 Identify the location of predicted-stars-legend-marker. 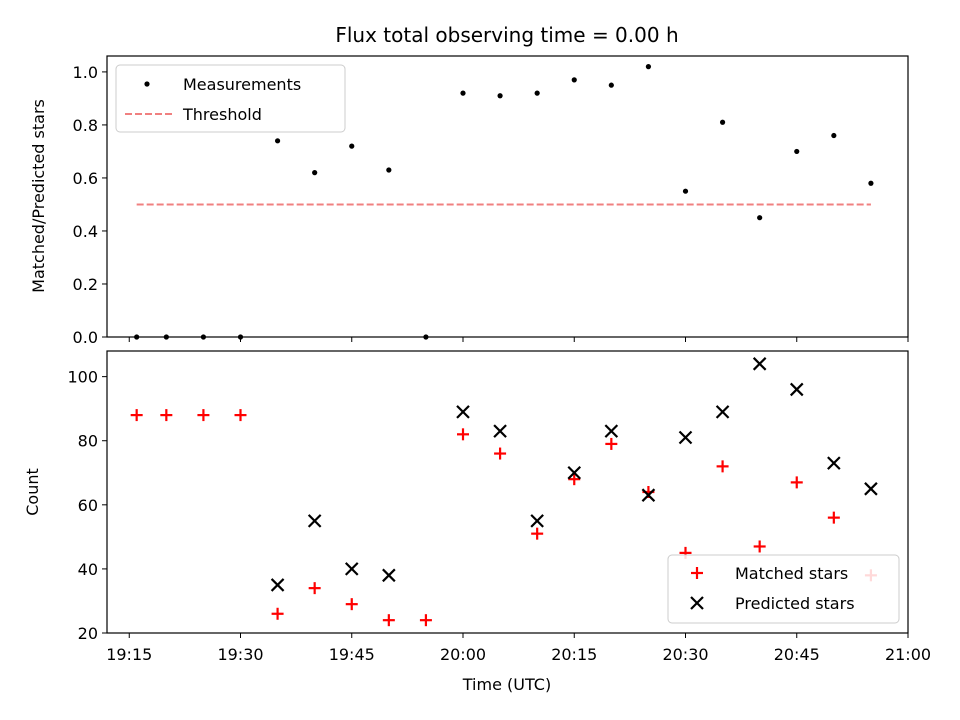
(697, 603).